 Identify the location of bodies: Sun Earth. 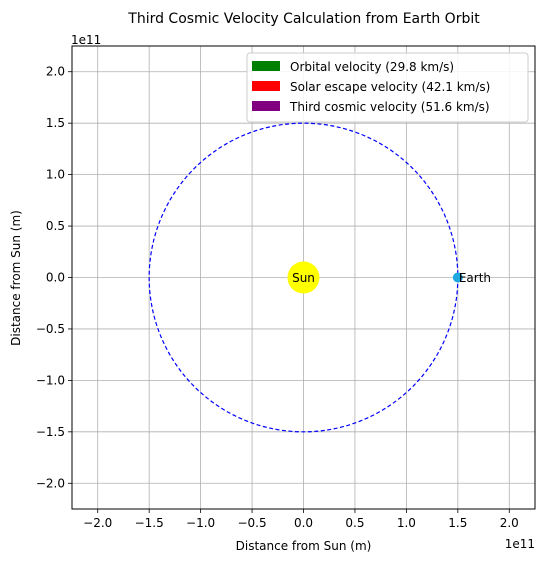
(389, 277).